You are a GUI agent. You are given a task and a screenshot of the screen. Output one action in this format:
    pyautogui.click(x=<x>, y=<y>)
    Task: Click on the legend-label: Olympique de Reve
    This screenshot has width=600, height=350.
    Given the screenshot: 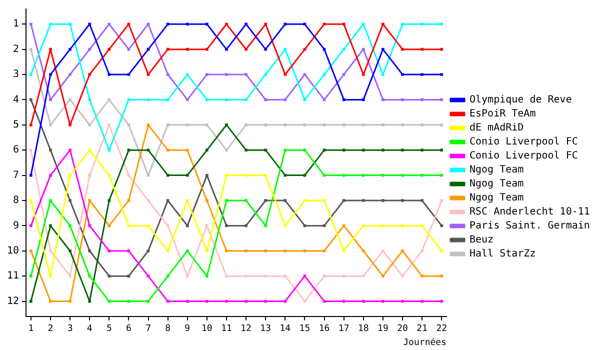 What is the action you would take?
    pyautogui.click(x=521, y=100)
    